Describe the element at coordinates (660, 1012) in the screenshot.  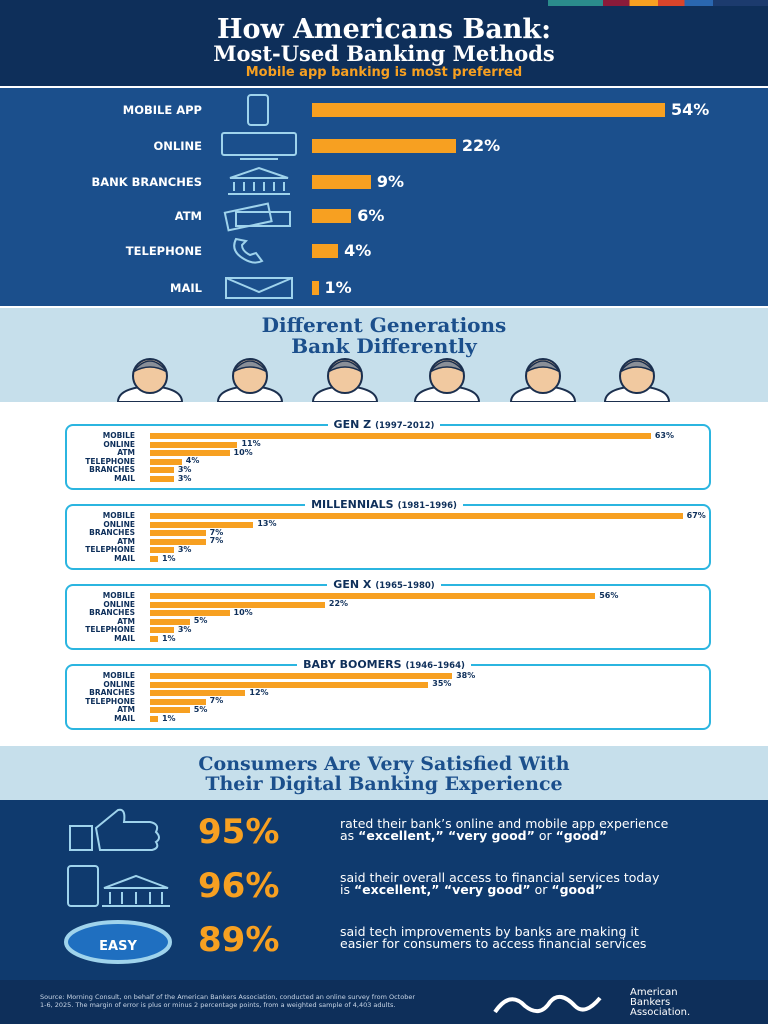
I see `logo-line: Association.` at that location.